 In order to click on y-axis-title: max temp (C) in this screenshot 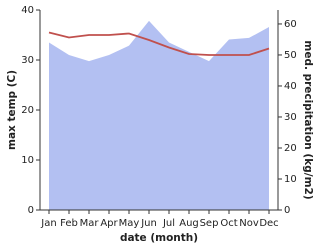, I will do `click(12, 110)`.